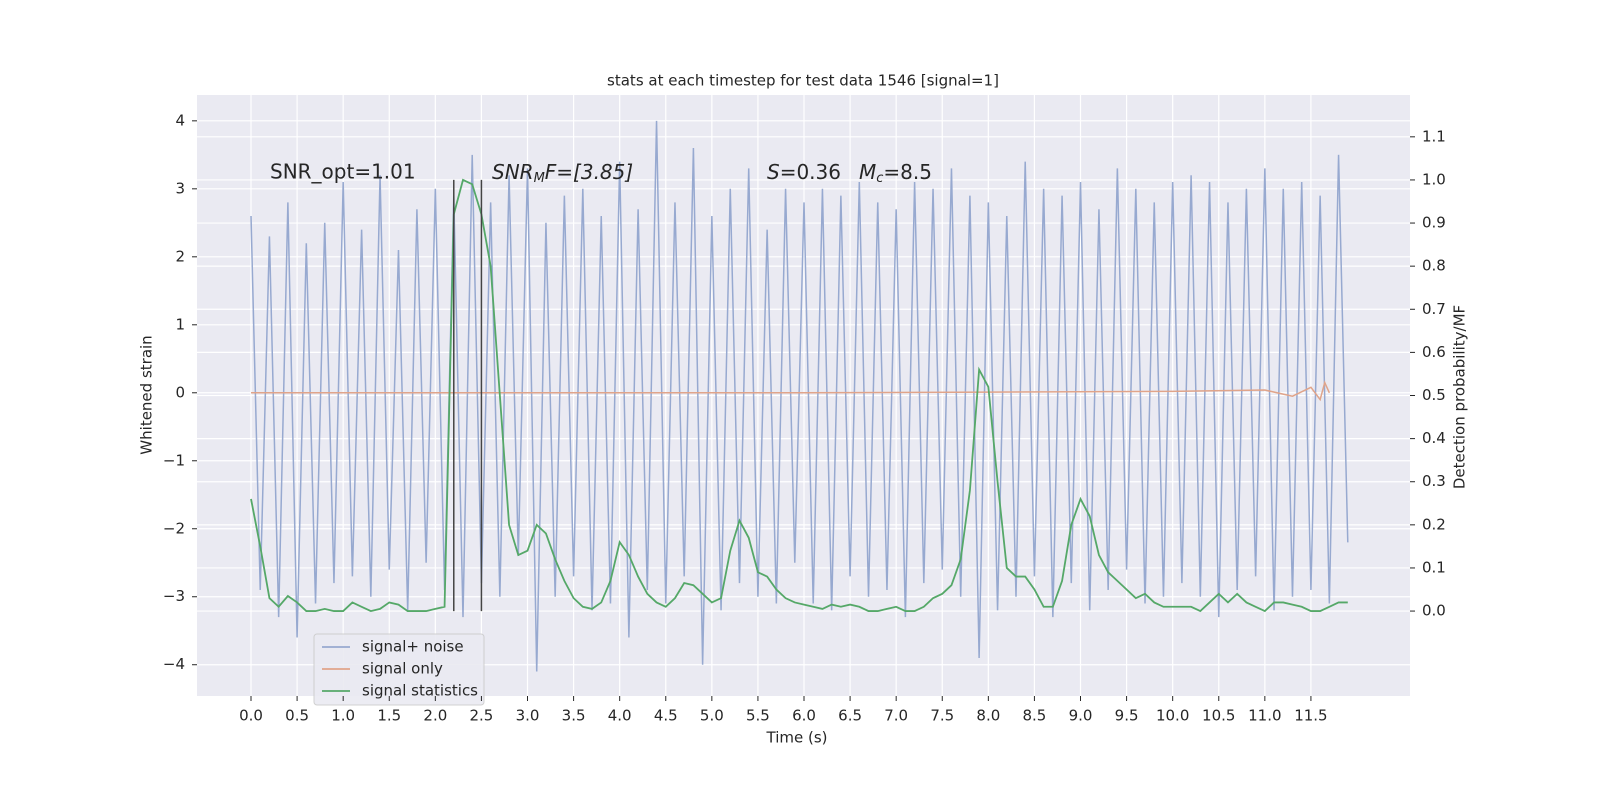  What do you see at coordinates (574, 716) in the screenshot?
I see `x-tick-label: 3.5` at bounding box center [574, 716].